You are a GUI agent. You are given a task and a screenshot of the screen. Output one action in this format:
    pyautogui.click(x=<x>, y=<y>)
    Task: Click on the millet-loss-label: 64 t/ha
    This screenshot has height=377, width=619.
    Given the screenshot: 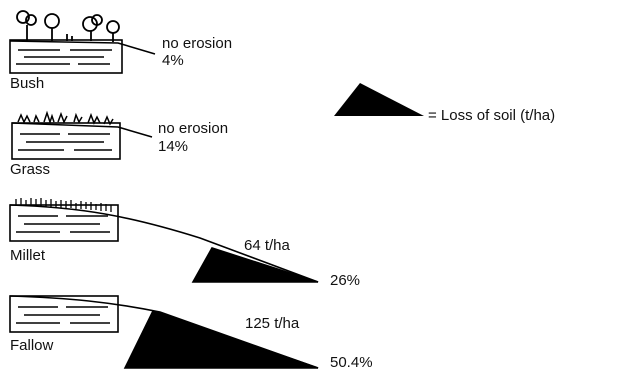 What is the action you would take?
    pyautogui.click(x=267, y=245)
    